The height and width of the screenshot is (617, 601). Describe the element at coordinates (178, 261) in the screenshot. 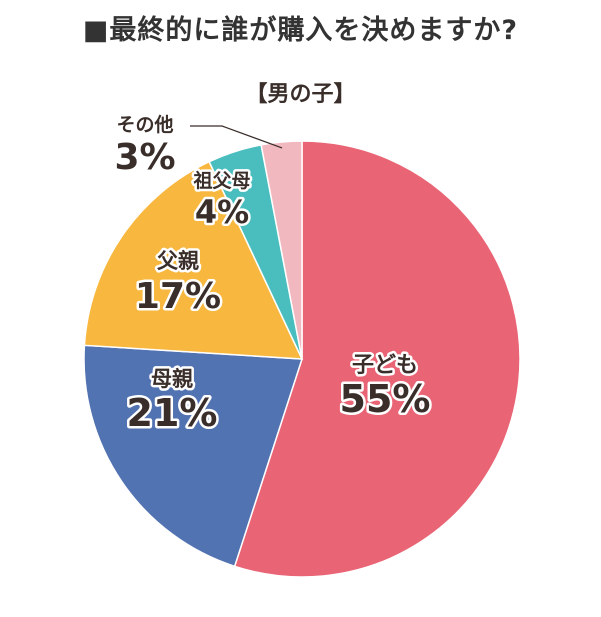

I see `slice-label: 父親` at that location.